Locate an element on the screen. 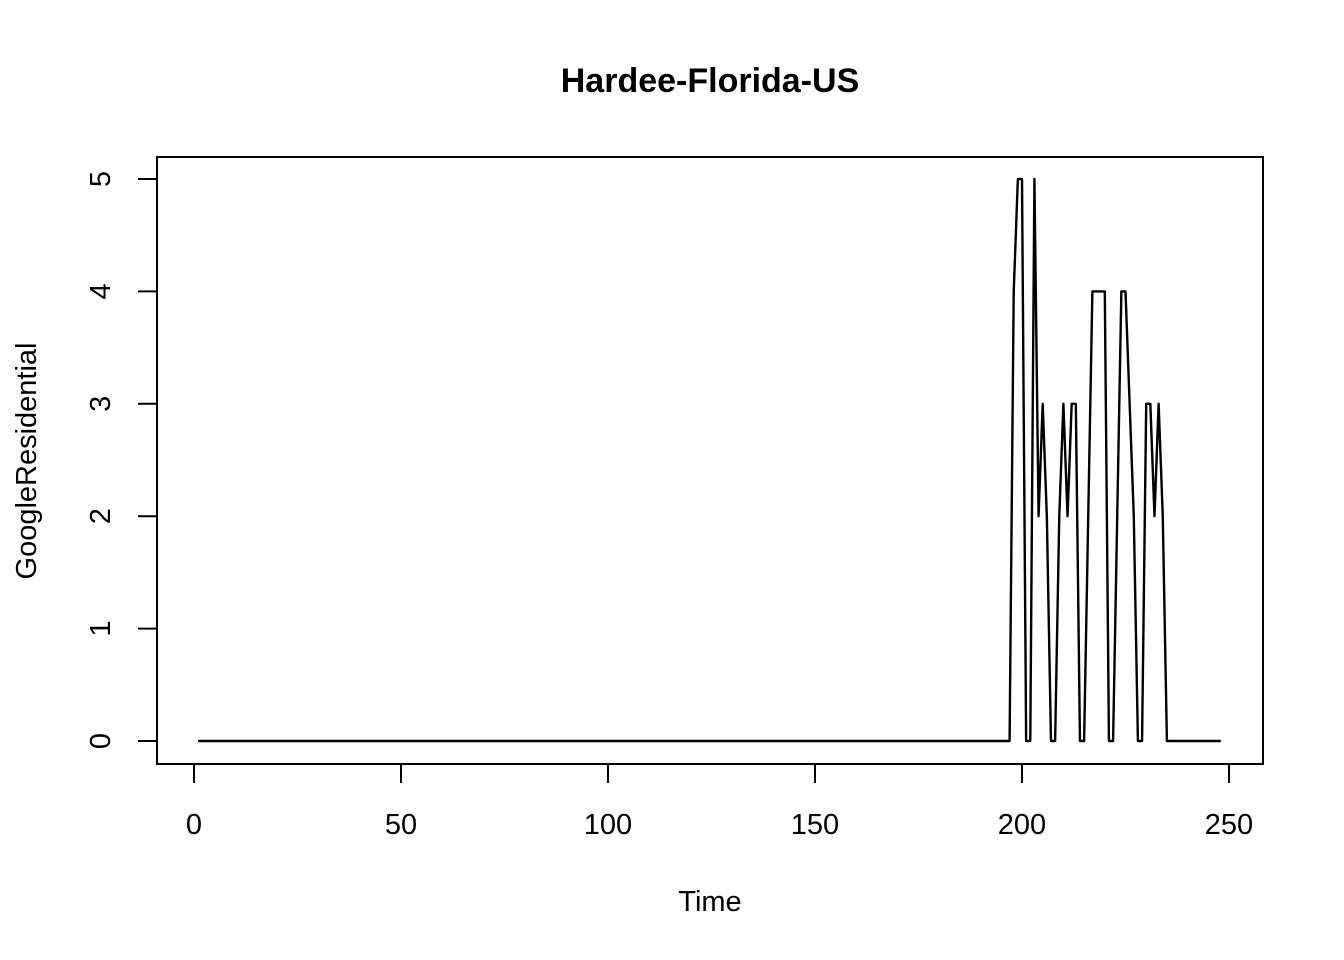 The width and height of the screenshot is (1344, 960). chart-title: Hardee-Florida-US is located at coordinates (710, 81).